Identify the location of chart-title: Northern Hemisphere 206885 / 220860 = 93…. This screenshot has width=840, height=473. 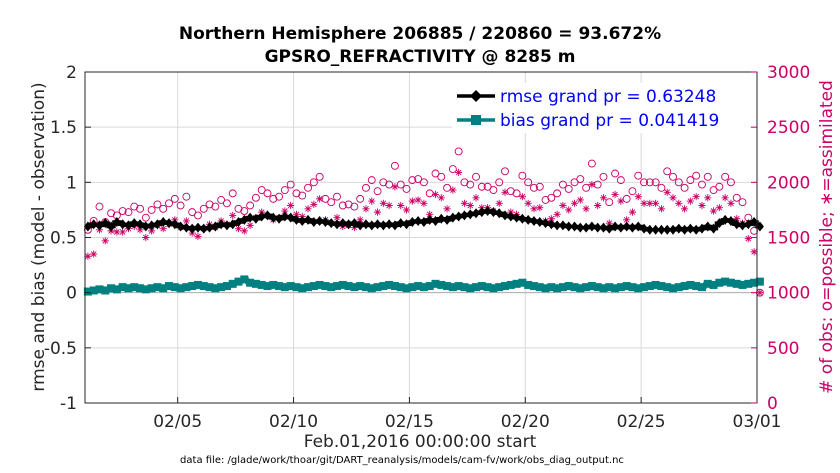
(420, 34).